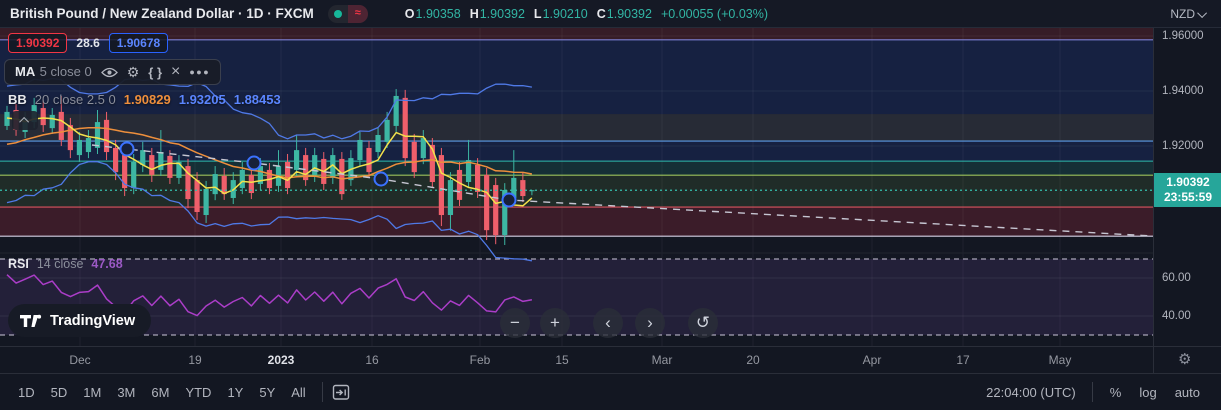  I want to click on ma-indicator-legend: MA 5 close 0 ⚙ { } × ●●●, so click(113, 72).